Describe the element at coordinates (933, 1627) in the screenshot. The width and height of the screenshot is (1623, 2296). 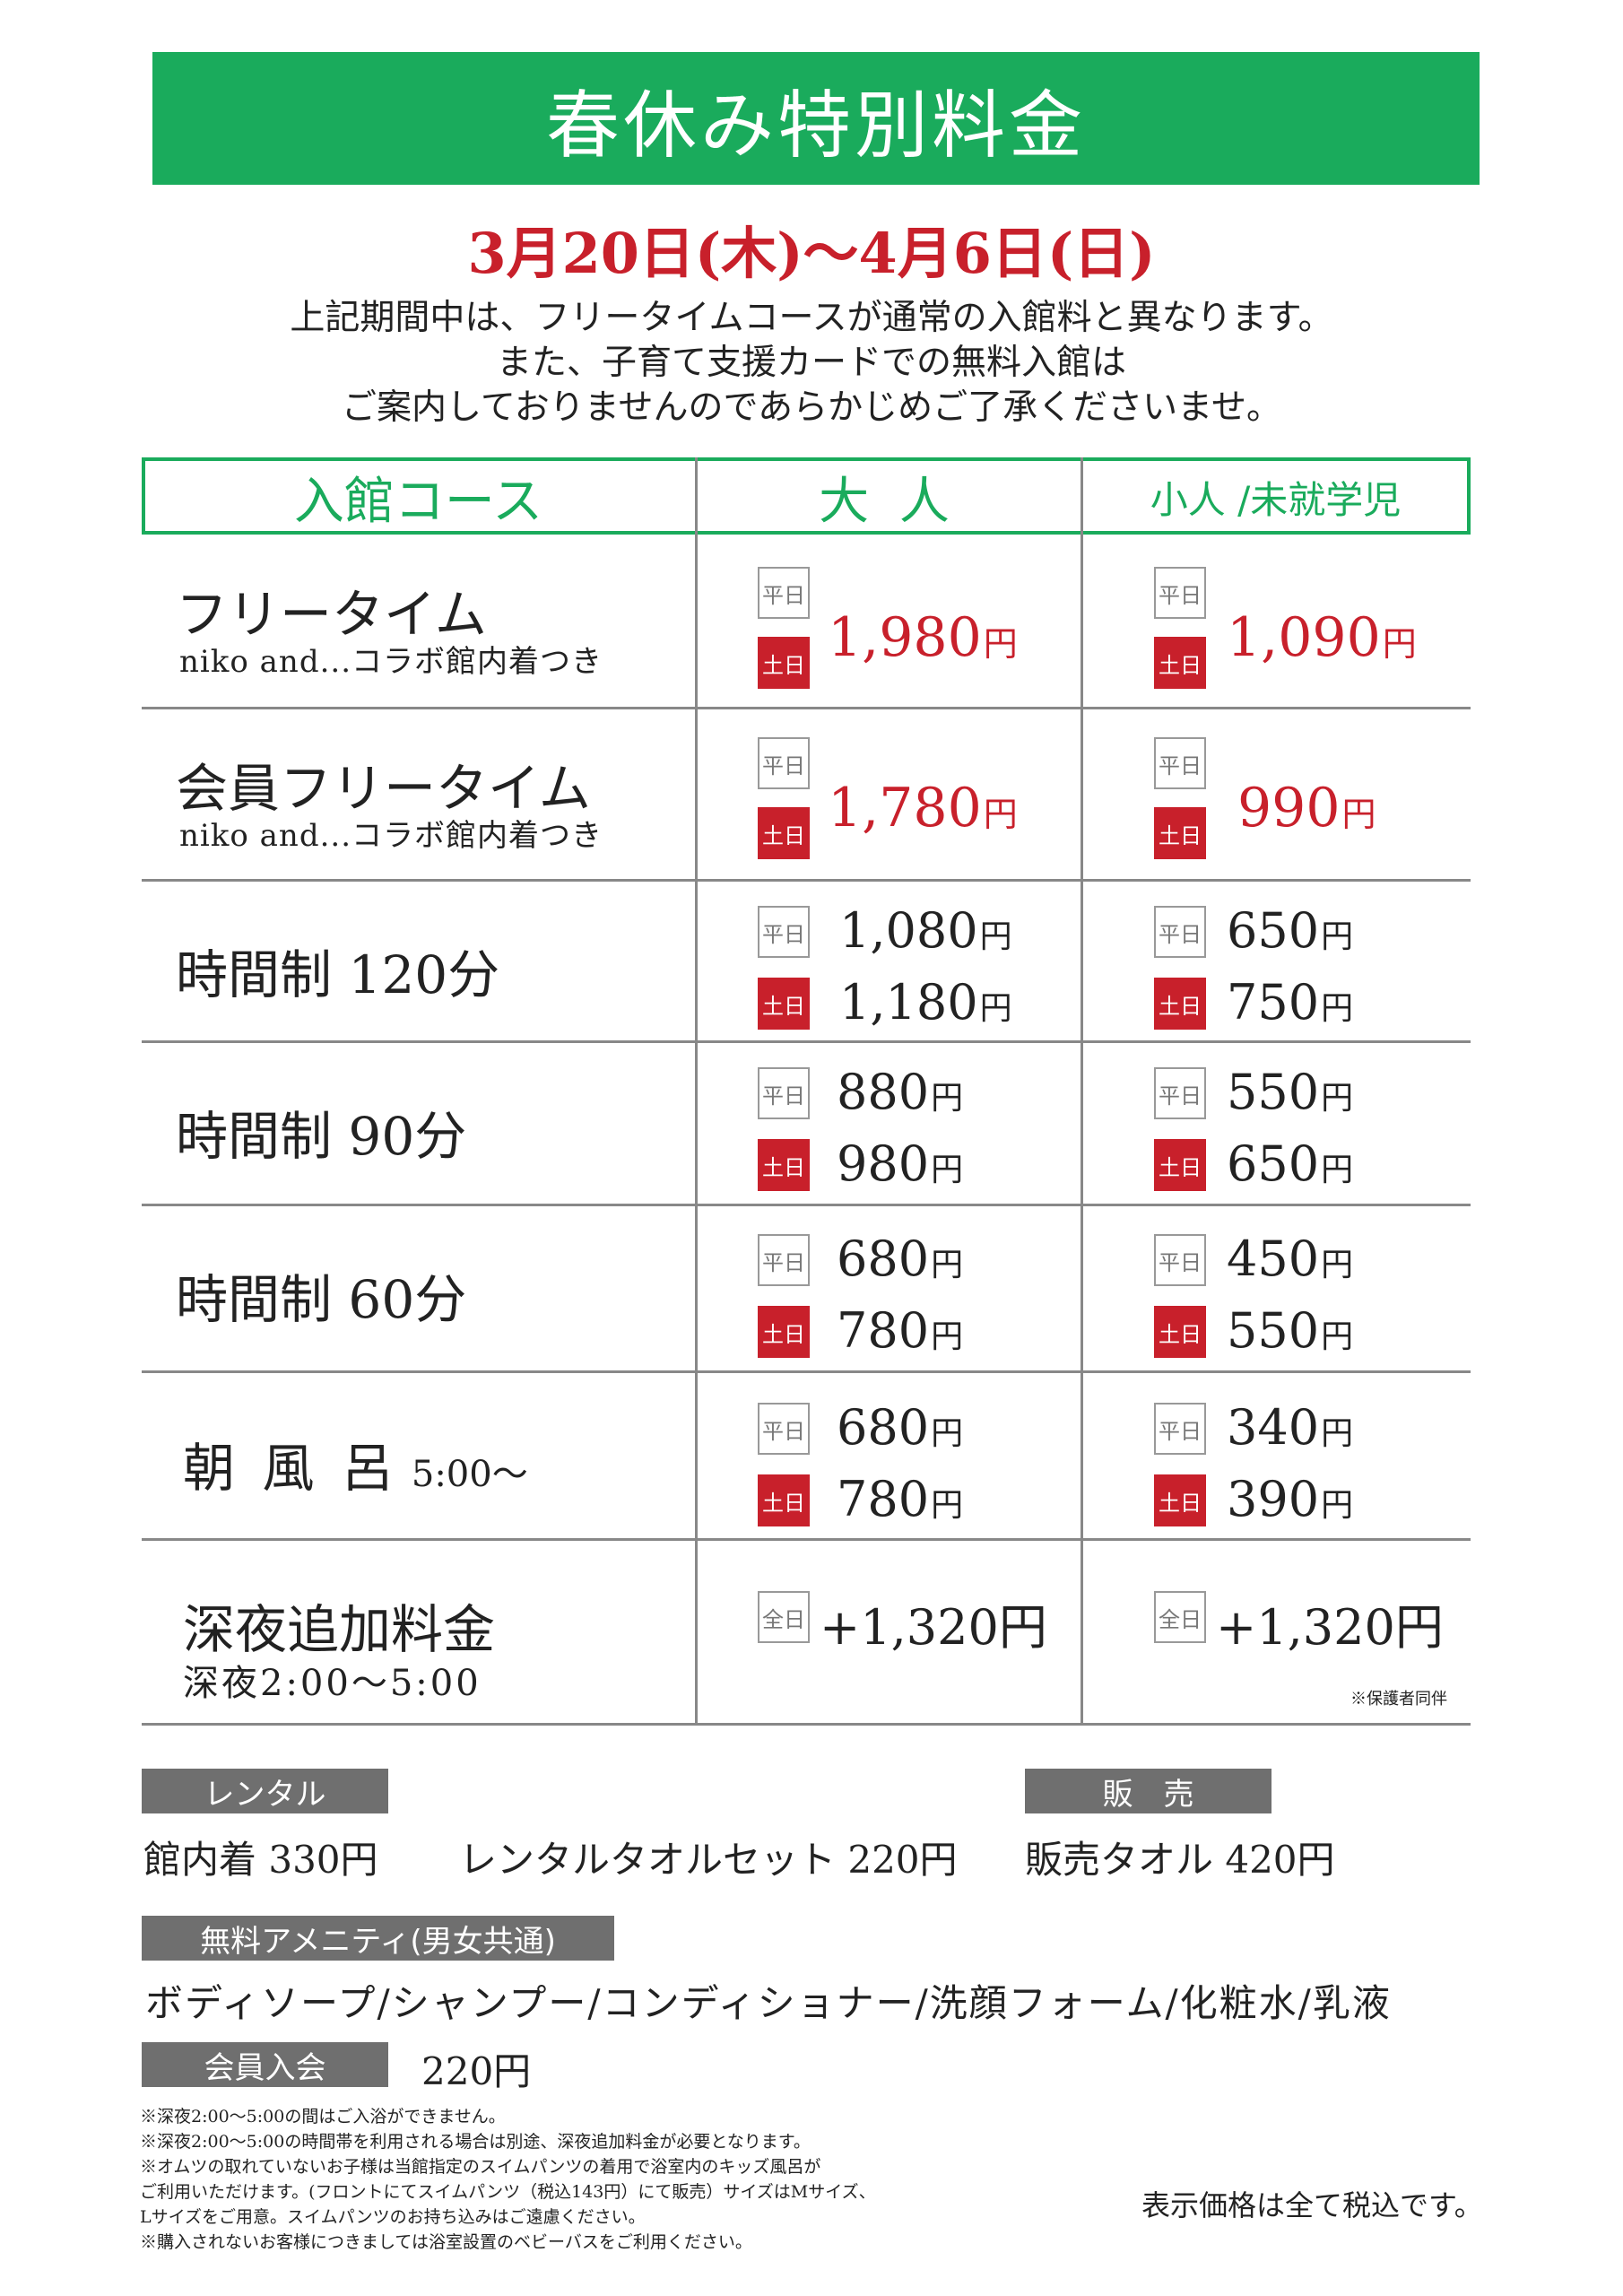
I see `adult-late-night-fee: +1,320円` at that location.